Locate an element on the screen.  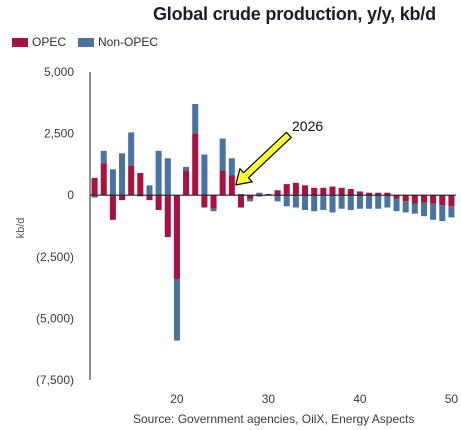
legend: OPEC Non-OPEC is located at coordinates (91, 42).